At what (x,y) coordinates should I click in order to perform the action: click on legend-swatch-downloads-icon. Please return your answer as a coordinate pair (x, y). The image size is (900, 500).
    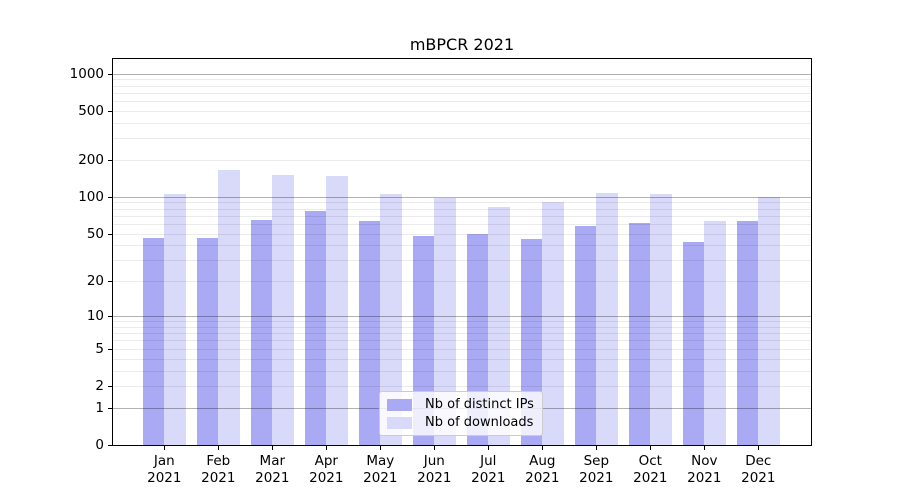
    Looking at the image, I should click on (399, 422).